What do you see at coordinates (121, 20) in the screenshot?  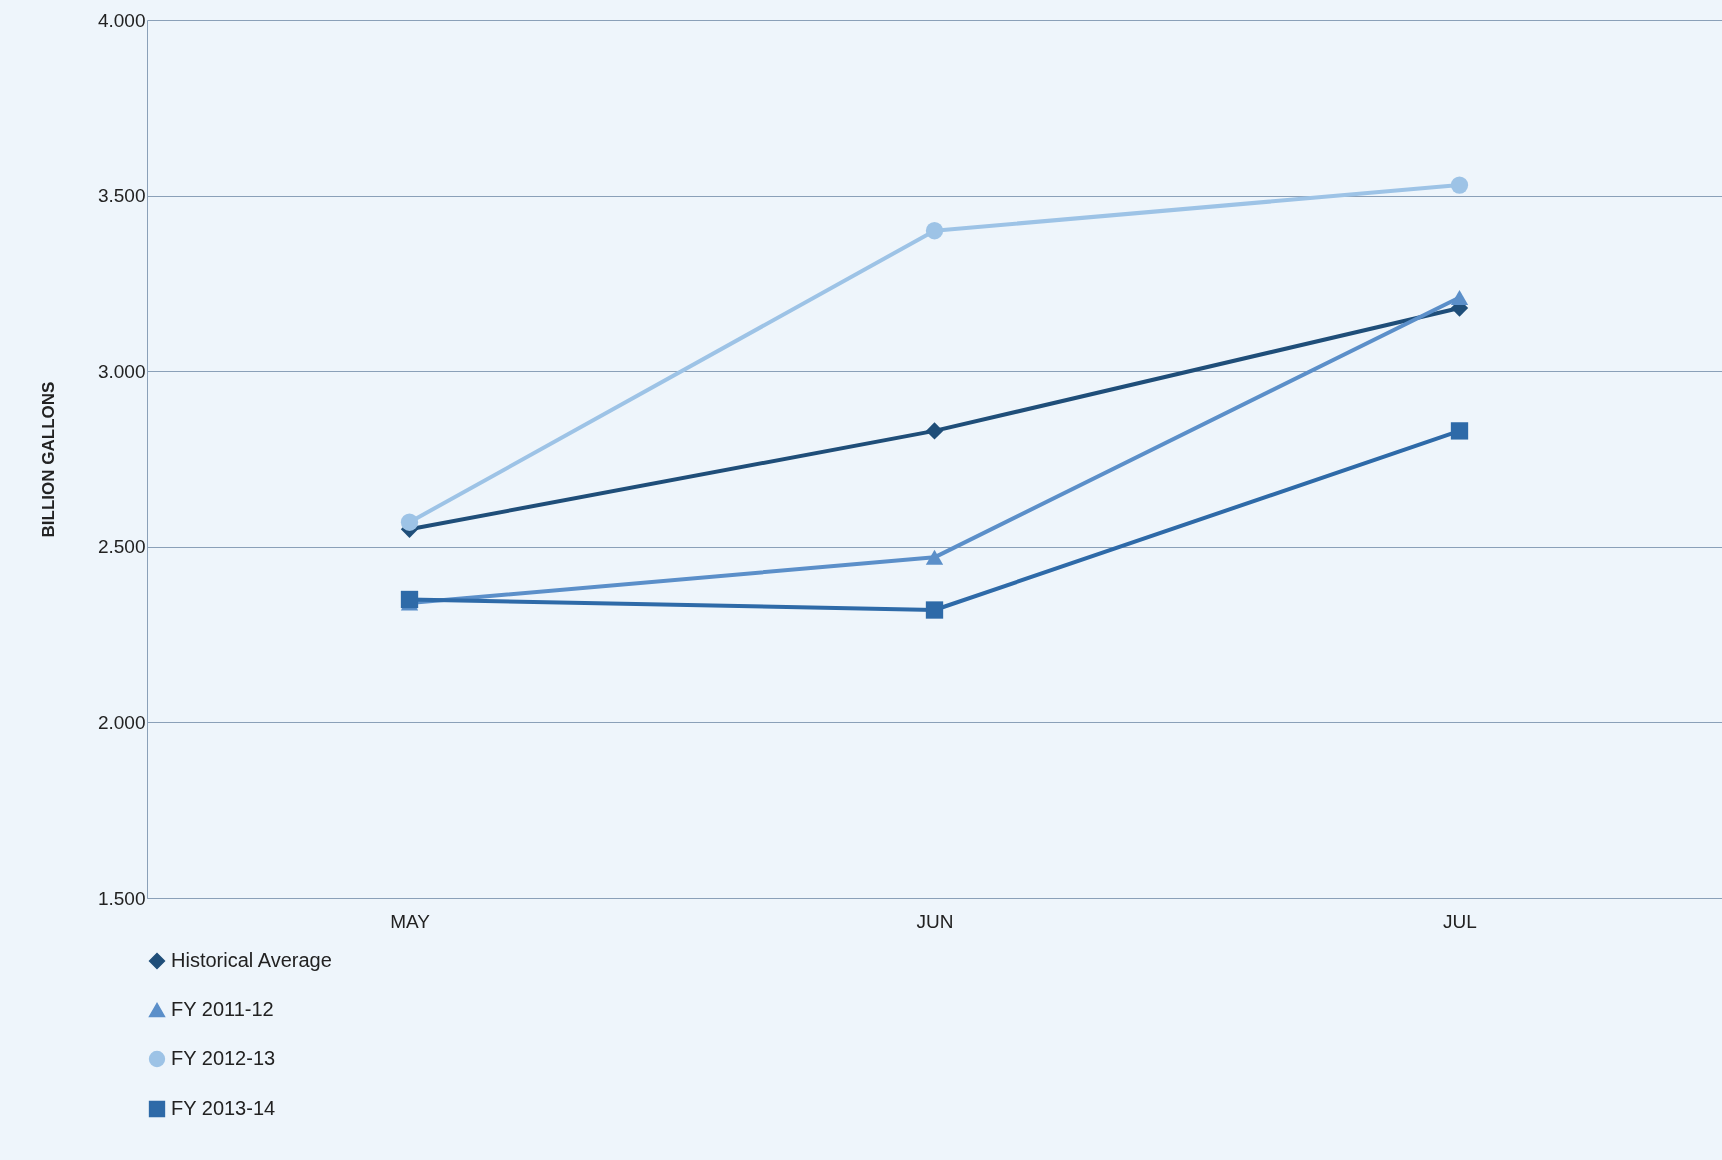 I see `y-tick-label: 4.000` at bounding box center [121, 20].